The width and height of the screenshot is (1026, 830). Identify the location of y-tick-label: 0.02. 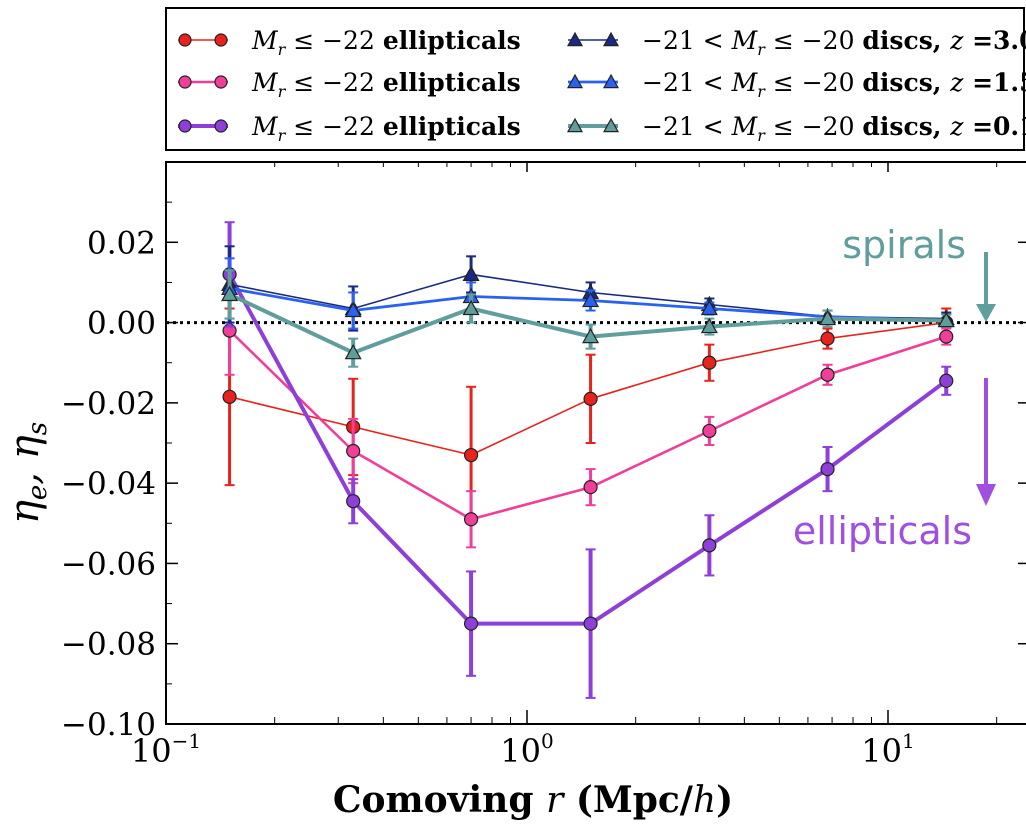
(121, 243).